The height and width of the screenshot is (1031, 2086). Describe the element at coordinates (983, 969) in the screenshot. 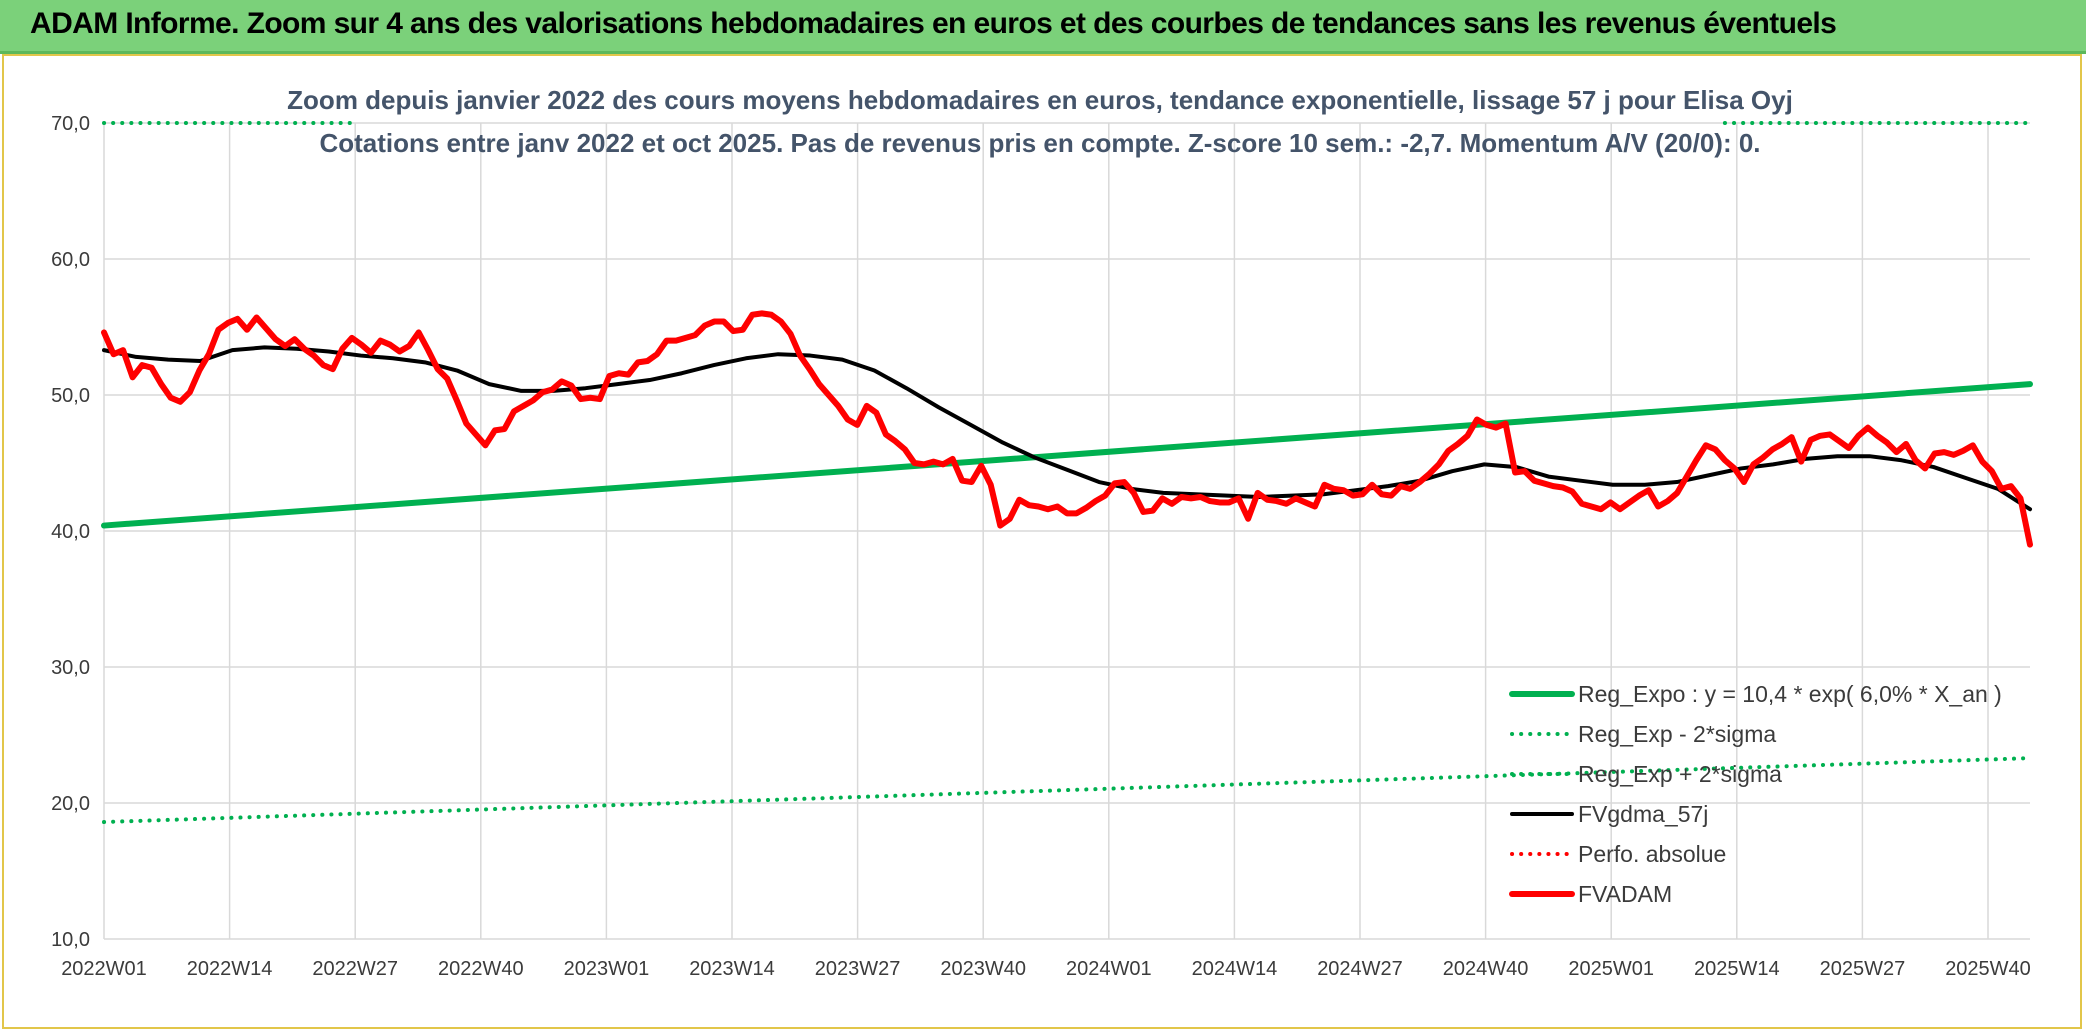

I see `x-tick-label: 2023W40` at that location.